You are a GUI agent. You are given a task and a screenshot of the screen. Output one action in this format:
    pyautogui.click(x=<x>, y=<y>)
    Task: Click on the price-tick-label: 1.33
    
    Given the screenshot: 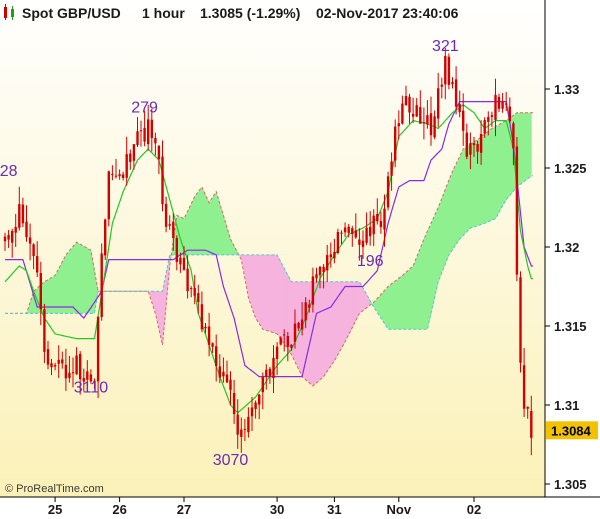 What is the action you would take?
    pyautogui.click(x=566, y=89)
    